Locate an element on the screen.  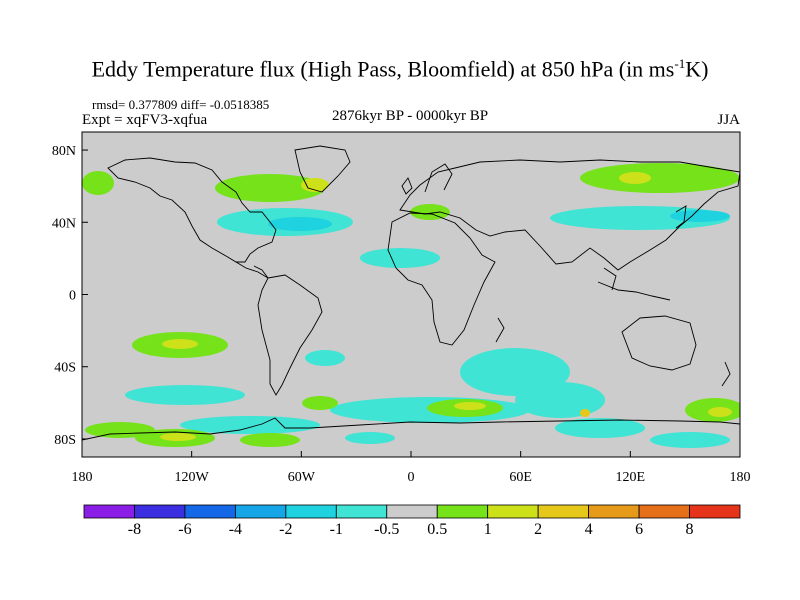
colorbar-label: -4 is located at coordinates (235, 529).